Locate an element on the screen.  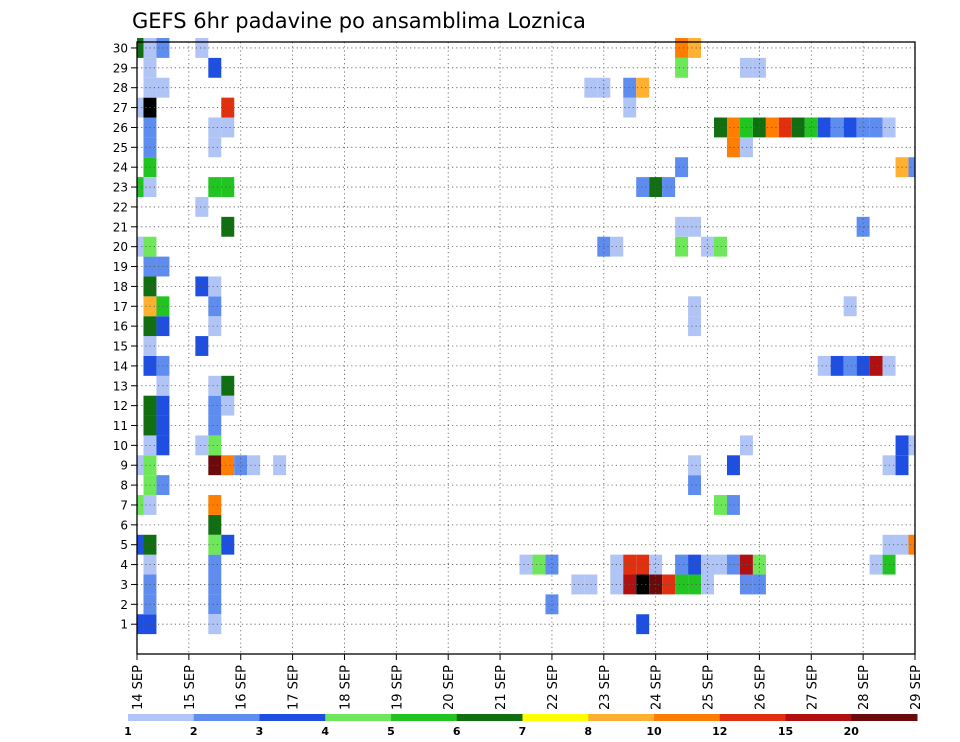
y-tick-label: 3 is located at coordinates (124, 585).